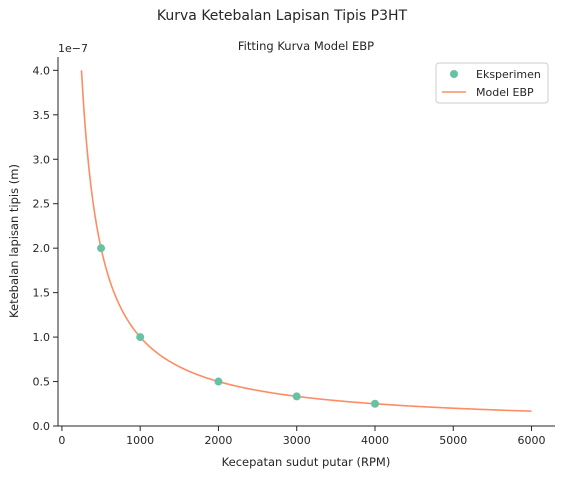 This screenshot has height=479, width=564. What do you see at coordinates (306, 46) in the screenshot?
I see `chart-subtitle: Fitting Kurva Model EBP` at bounding box center [306, 46].